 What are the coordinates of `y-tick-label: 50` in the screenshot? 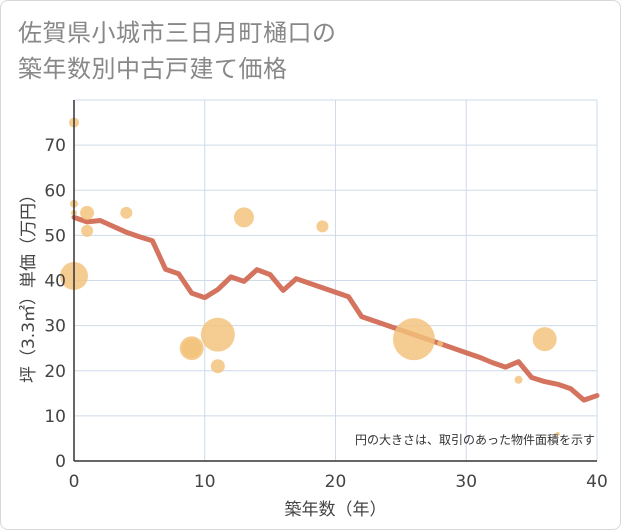 It's located at (55, 236).